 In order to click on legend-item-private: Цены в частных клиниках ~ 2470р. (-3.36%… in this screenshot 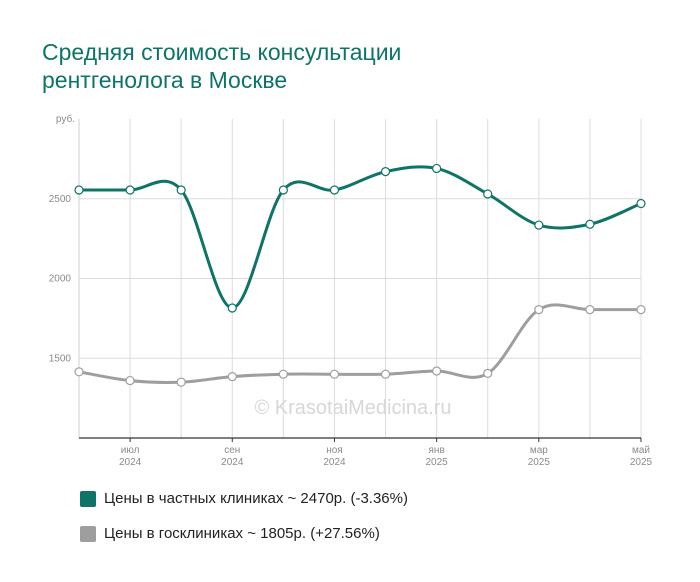, I will do `click(244, 498)`.